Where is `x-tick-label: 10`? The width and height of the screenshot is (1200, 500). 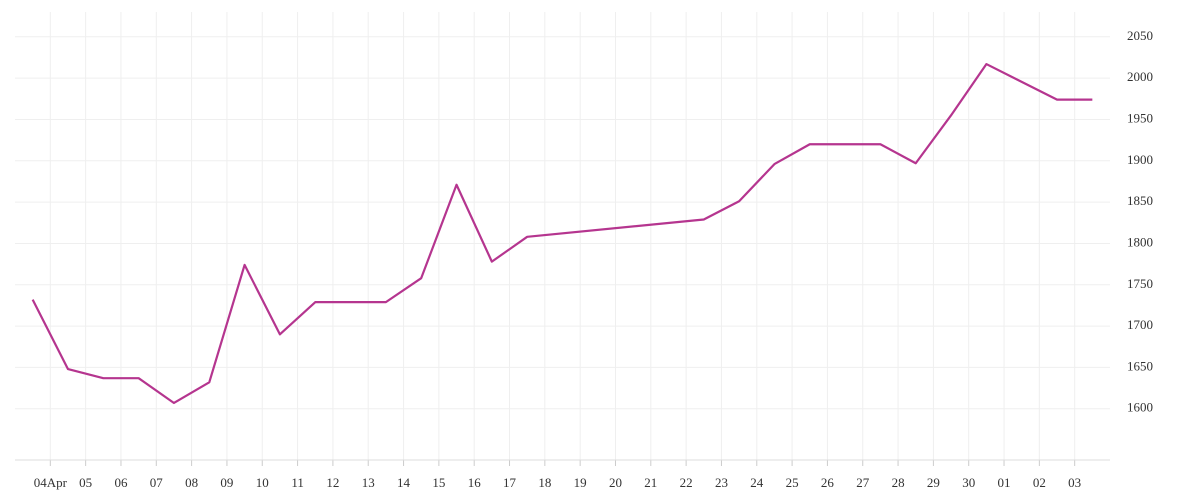 x-tick-label: 10 is located at coordinates (262, 482).